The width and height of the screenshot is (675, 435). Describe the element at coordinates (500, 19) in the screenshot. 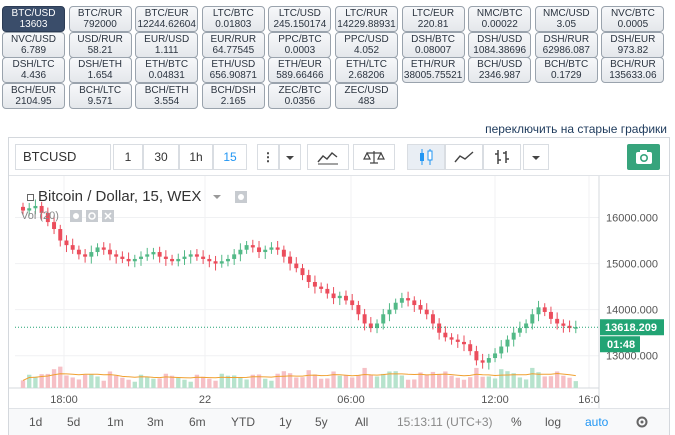

I see `ticker-nmc-btc: NMC/BTC 0.00022` at that location.